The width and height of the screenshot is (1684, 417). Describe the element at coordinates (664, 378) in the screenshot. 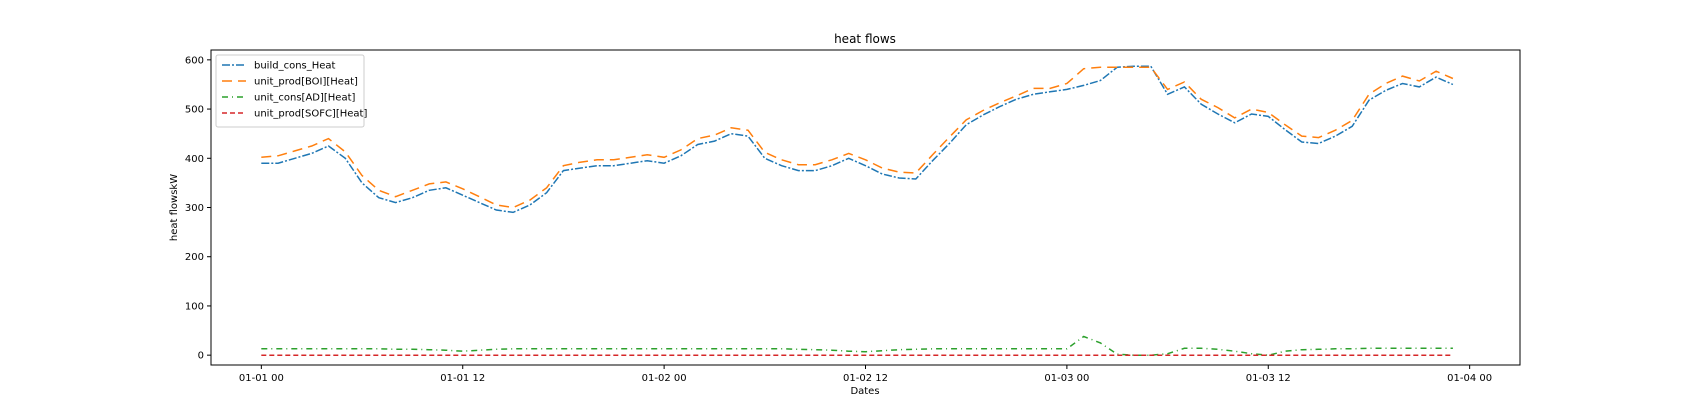

I see `x-tick-label: 01-02 00` at that location.